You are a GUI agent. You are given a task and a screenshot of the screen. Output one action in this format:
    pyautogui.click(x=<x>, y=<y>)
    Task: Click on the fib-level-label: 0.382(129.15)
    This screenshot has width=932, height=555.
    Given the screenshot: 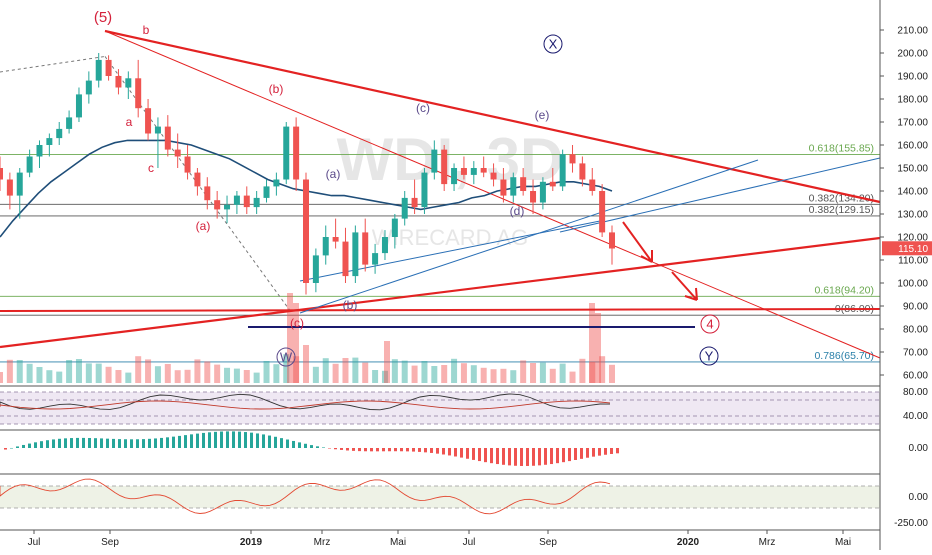 What is the action you would take?
    pyautogui.click(x=841, y=210)
    